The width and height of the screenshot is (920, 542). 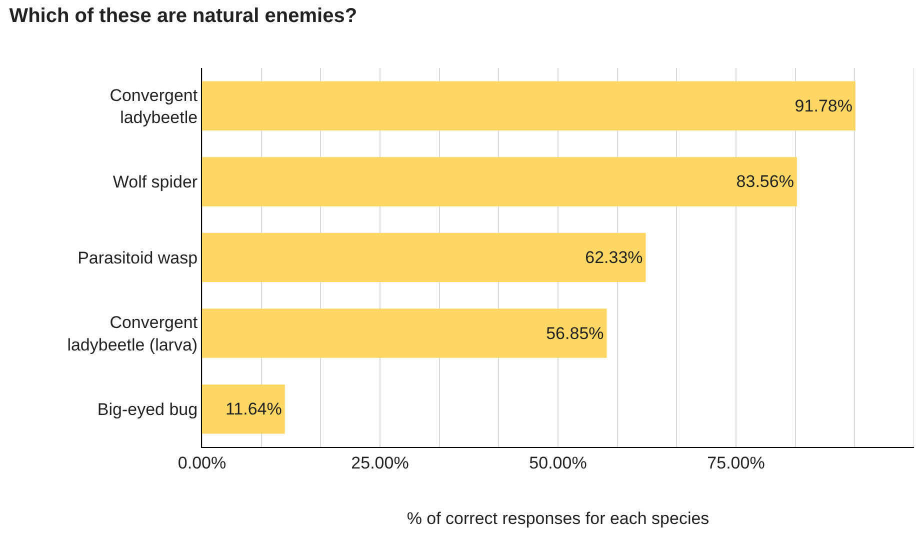 What do you see at coordinates (765, 182) in the screenshot?
I see `data-label: 83.56%` at bounding box center [765, 182].